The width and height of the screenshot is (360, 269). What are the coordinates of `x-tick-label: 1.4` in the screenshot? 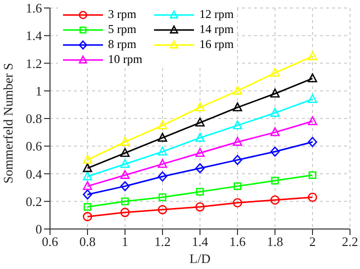 It's located at (200, 242).